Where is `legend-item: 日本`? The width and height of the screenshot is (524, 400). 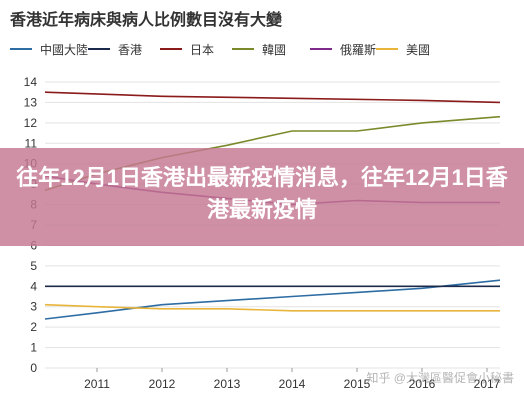 legend-item: 日本 is located at coordinates (187, 49).